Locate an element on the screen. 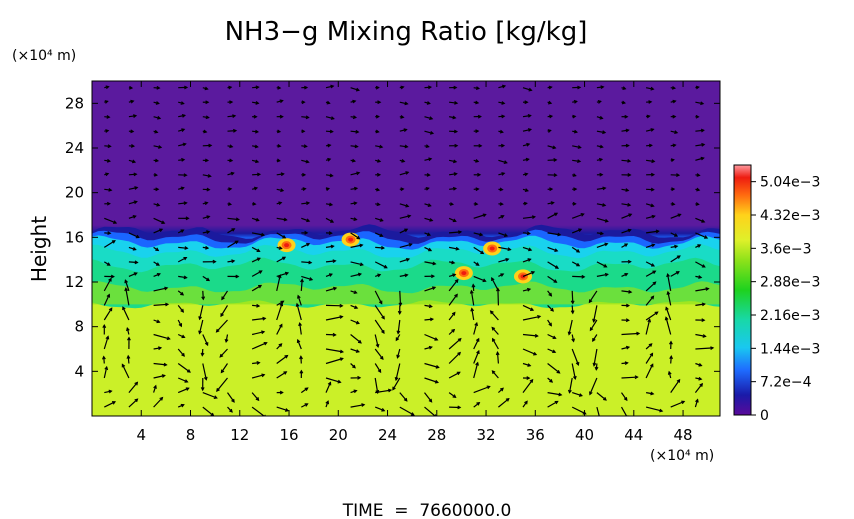  colorbar-label: 4.32e−3 is located at coordinates (790, 216).